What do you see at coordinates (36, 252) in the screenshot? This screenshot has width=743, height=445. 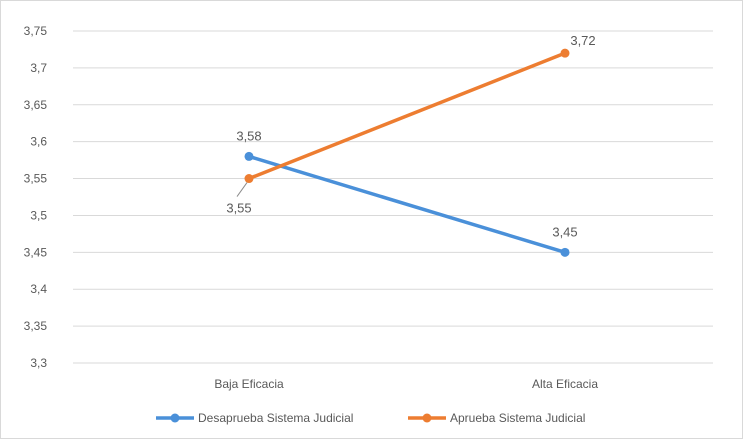 I see `y-tick-label: 3,45` at bounding box center [36, 252].